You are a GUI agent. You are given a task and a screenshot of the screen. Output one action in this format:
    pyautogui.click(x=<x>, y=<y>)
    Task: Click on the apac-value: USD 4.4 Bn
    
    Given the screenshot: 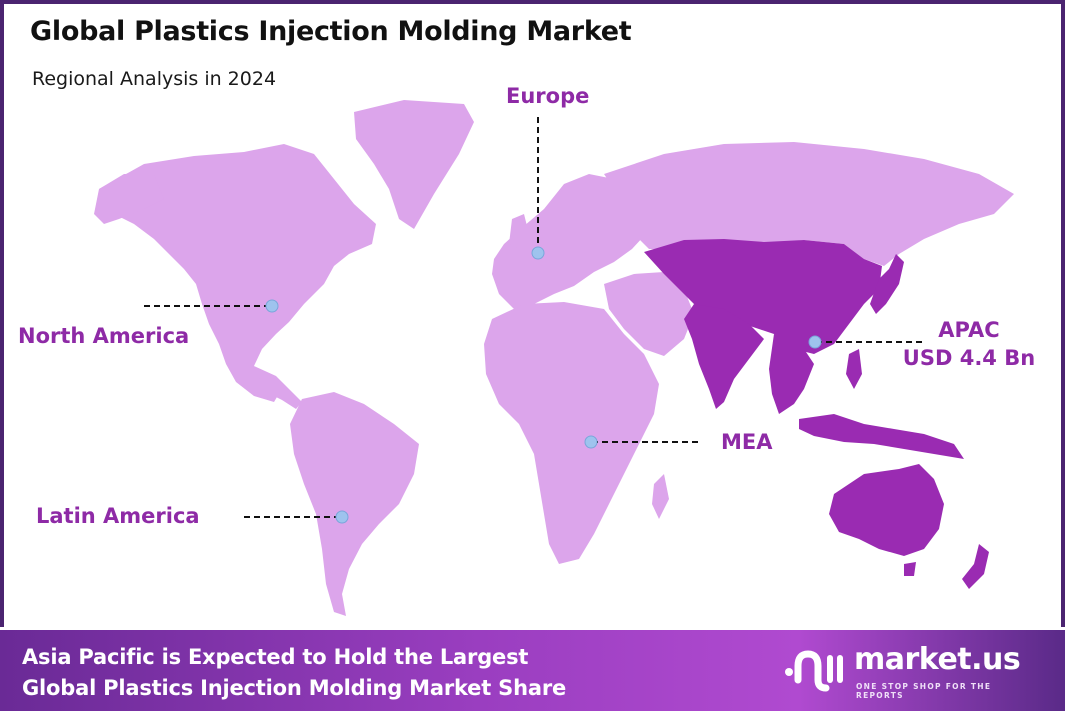 What is the action you would take?
    pyautogui.click(x=969, y=358)
    